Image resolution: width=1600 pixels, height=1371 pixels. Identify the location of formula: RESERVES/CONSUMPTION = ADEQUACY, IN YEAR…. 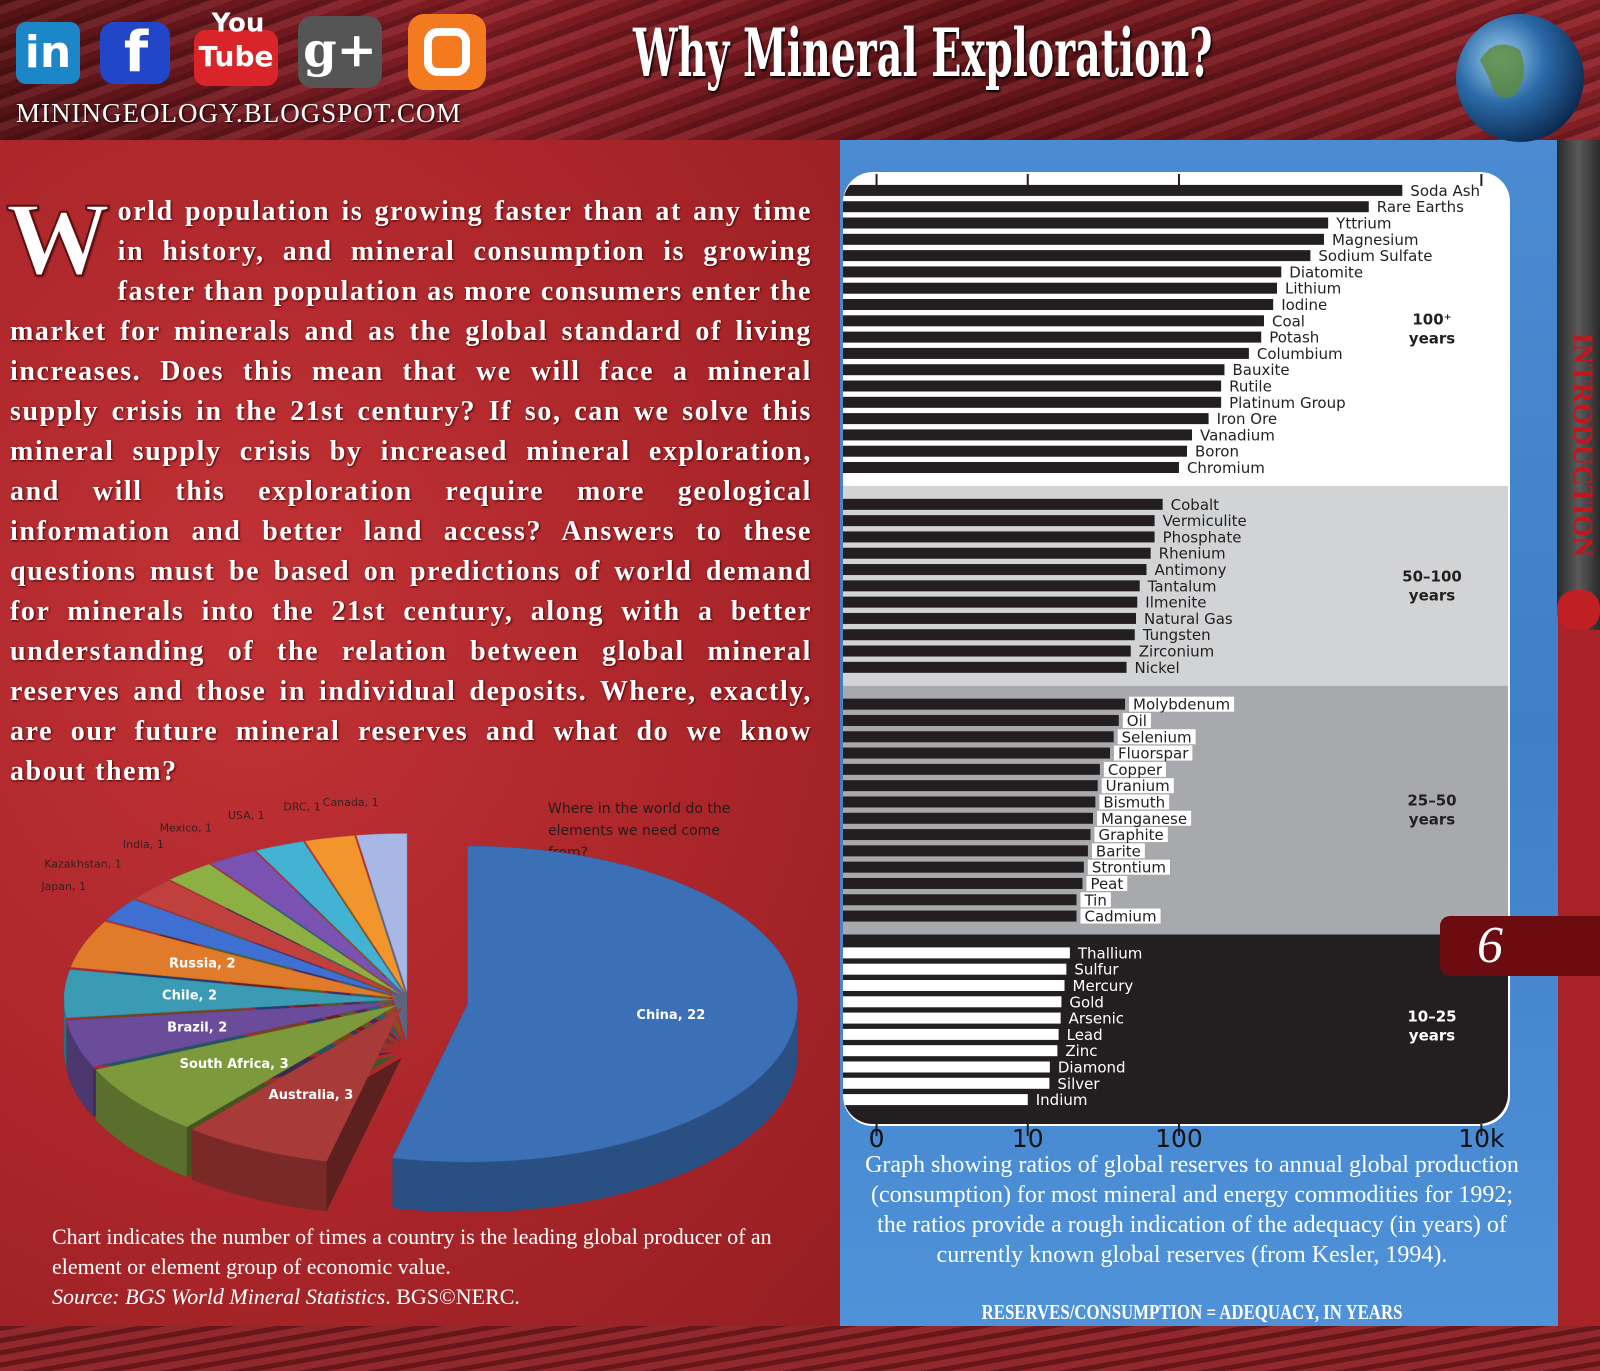
(1192, 1312).